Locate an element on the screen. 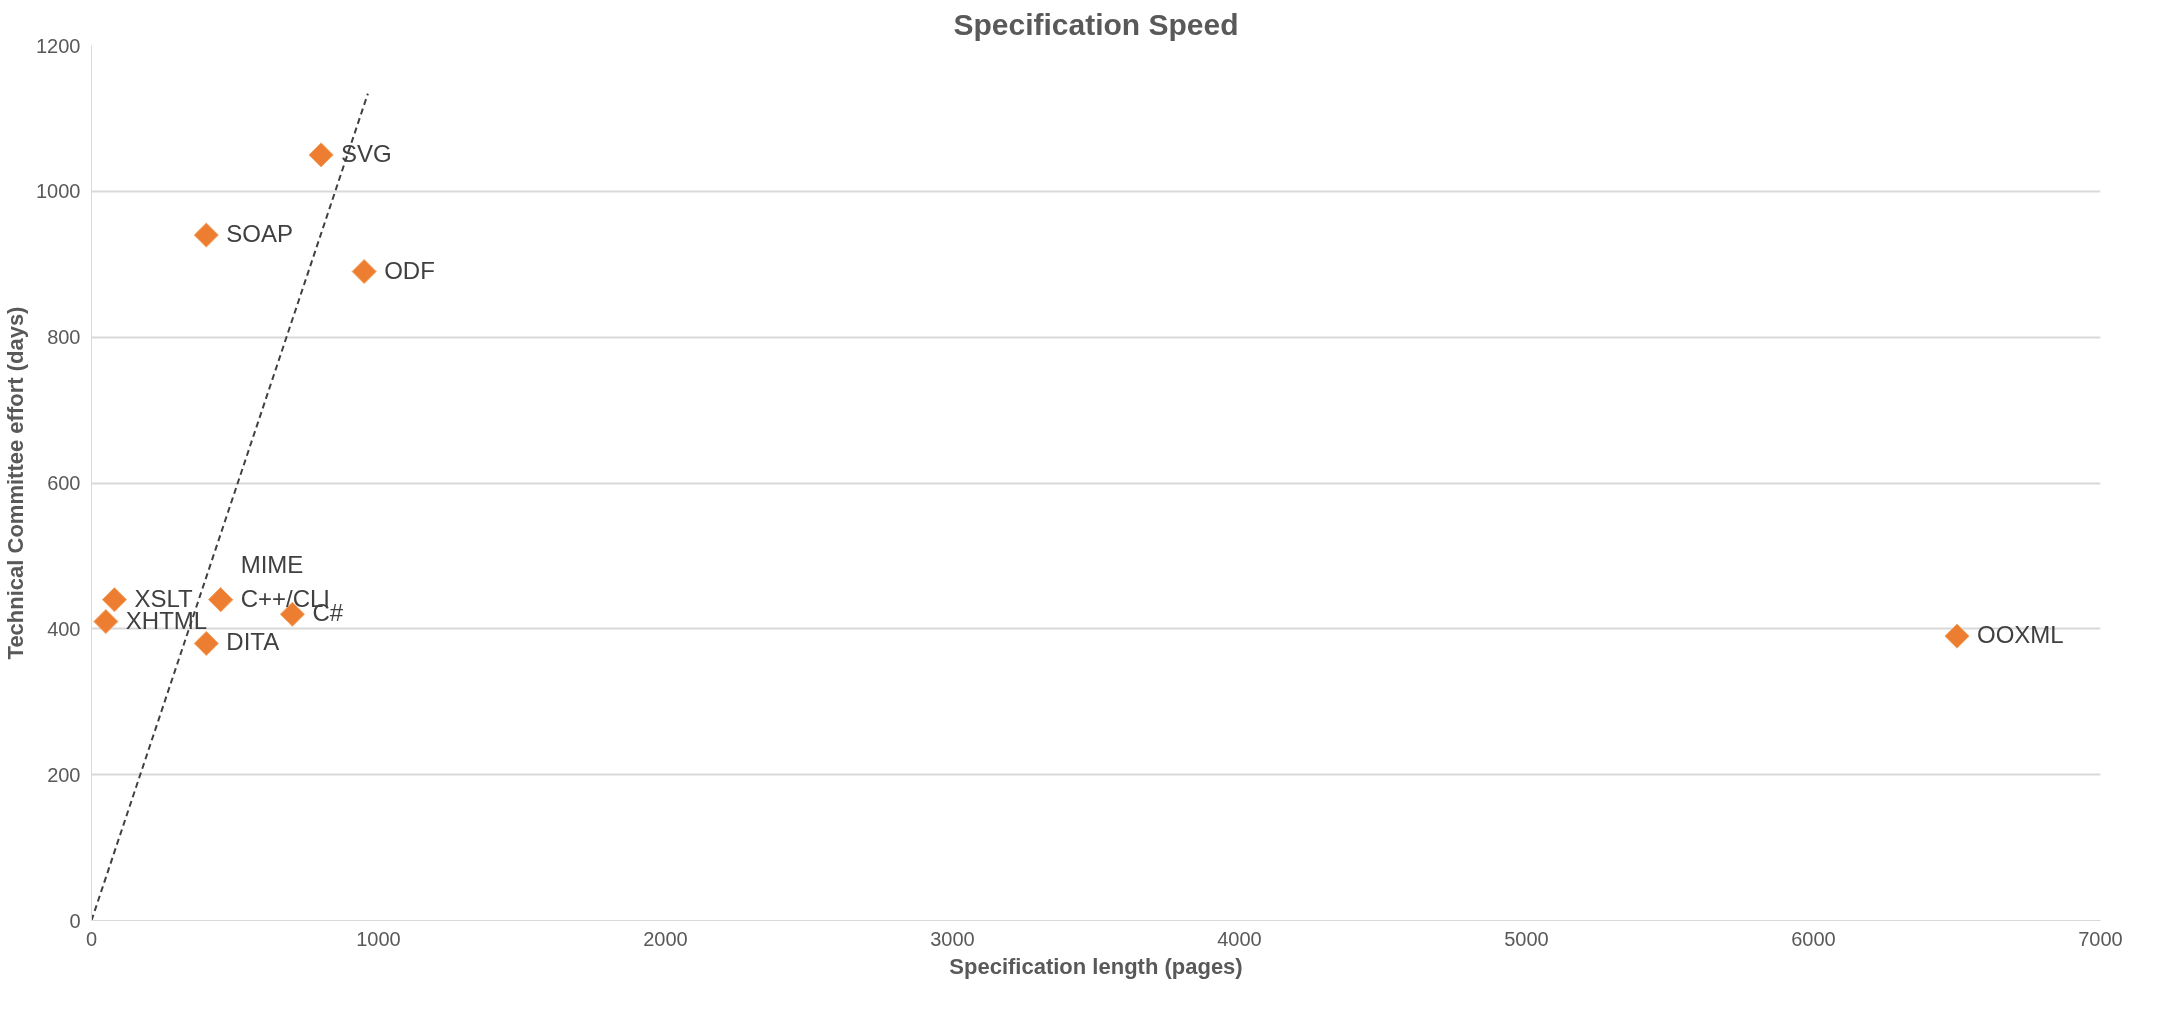 This screenshot has height=1027, width=2170. annotation: OOXML is located at coordinates (2020, 635).